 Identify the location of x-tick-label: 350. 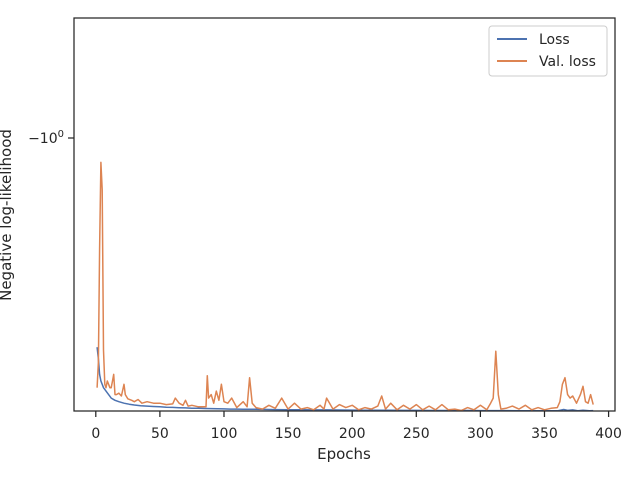
(544, 434).